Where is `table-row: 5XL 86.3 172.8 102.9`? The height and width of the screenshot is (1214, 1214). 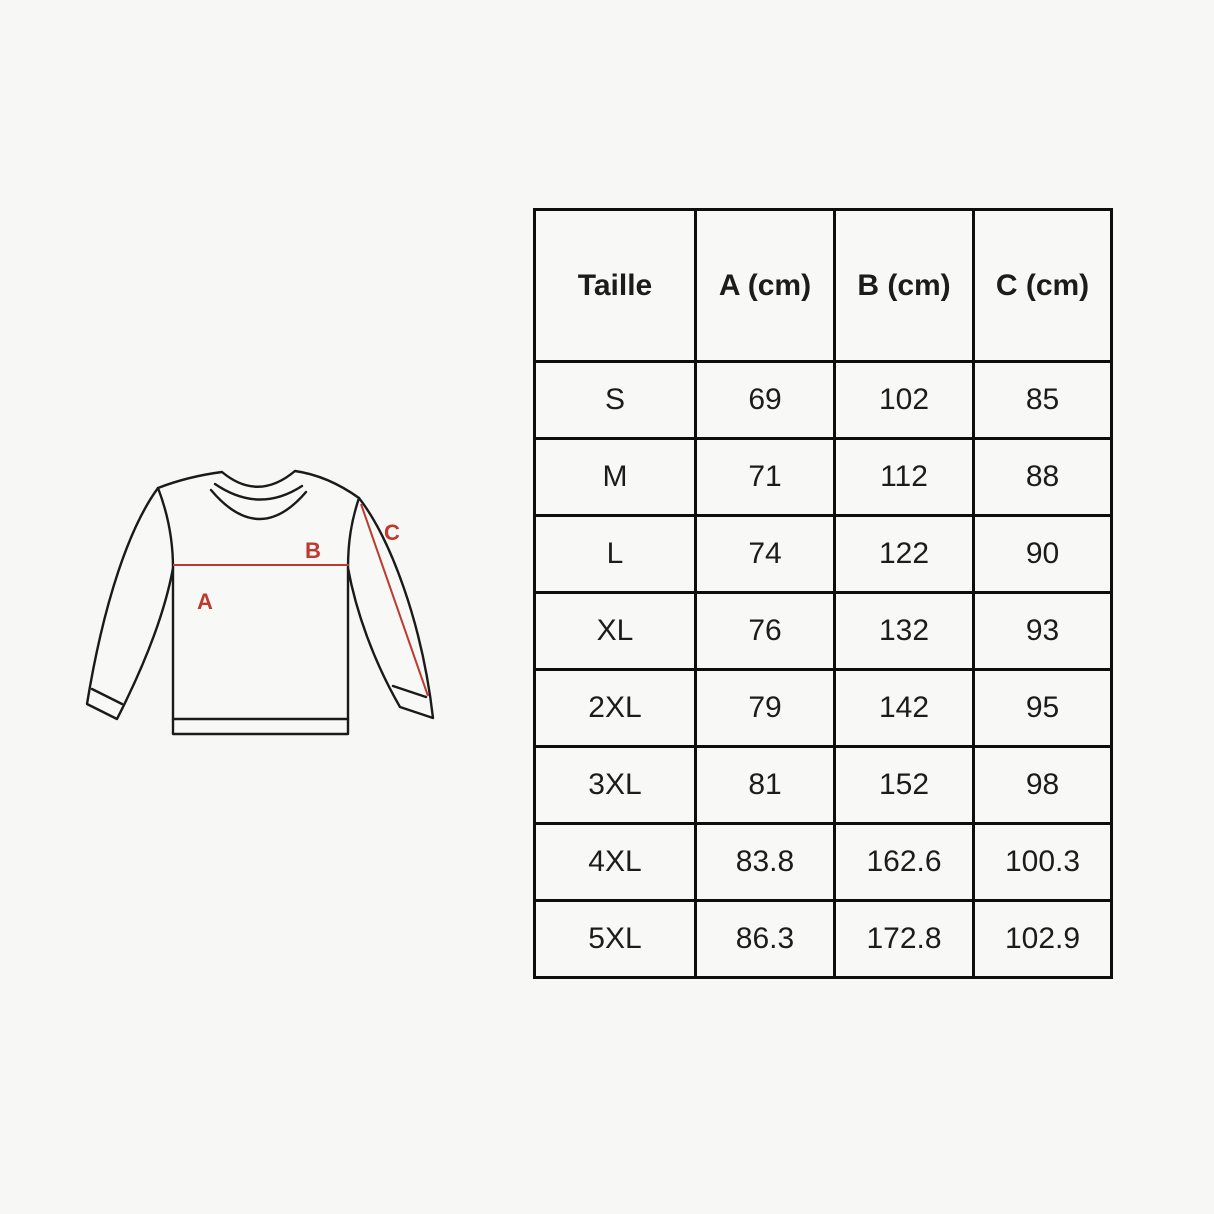 table-row: 5XL 86.3 172.8 102.9 is located at coordinates (823, 939).